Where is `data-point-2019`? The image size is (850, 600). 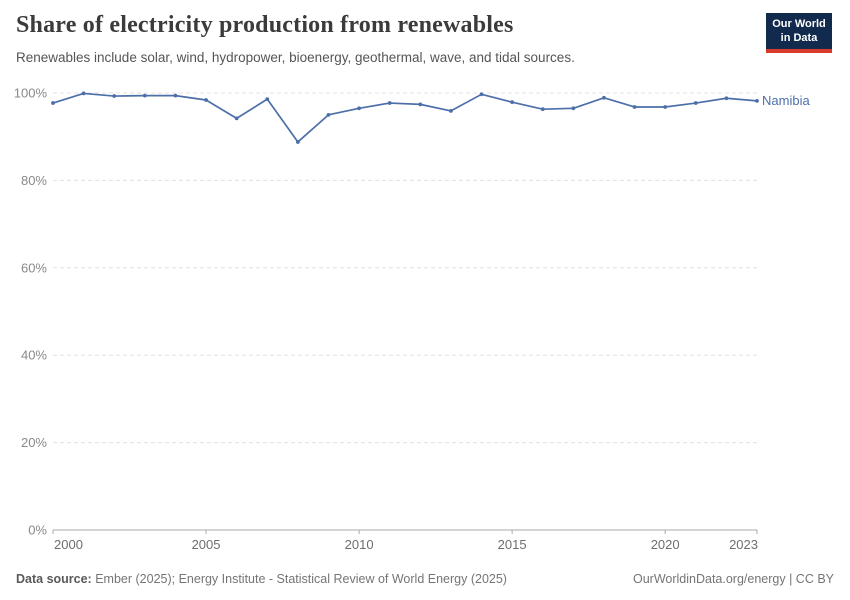
data-point-2019 is located at coordinates (634, 107).